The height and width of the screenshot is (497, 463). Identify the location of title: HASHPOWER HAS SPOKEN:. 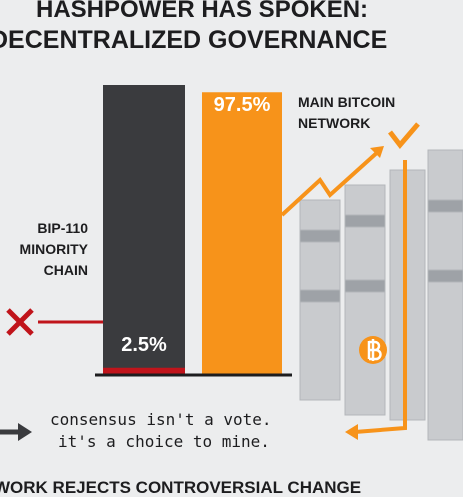
(202, 11).